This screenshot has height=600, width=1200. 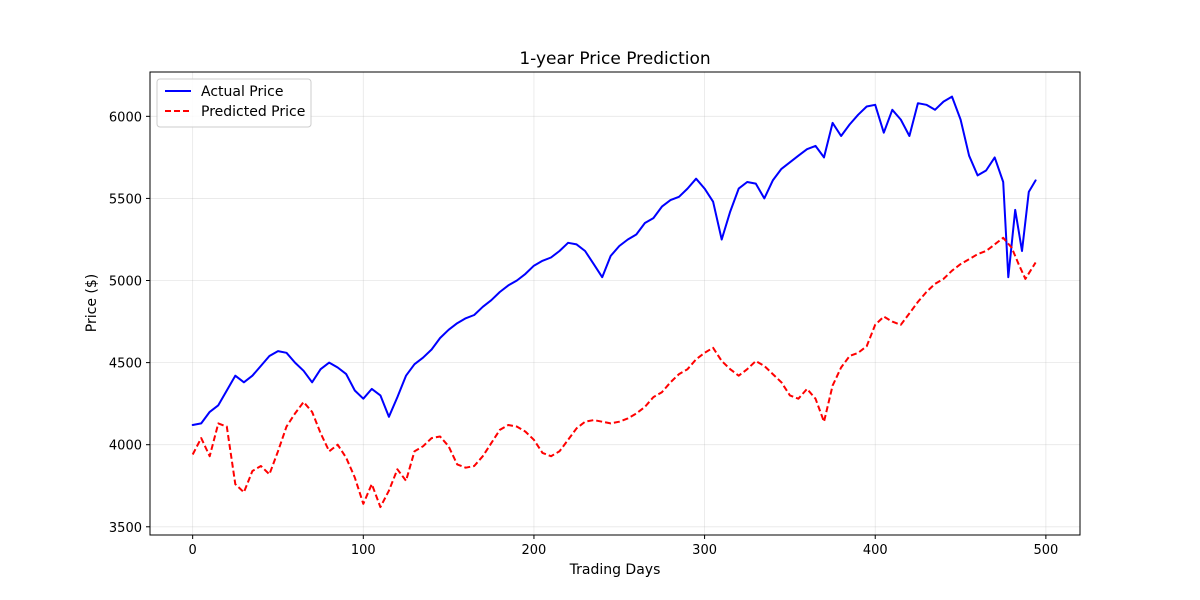 I want to click on legend-predicted-label: Predicted Price, so click(x=253, y=112).